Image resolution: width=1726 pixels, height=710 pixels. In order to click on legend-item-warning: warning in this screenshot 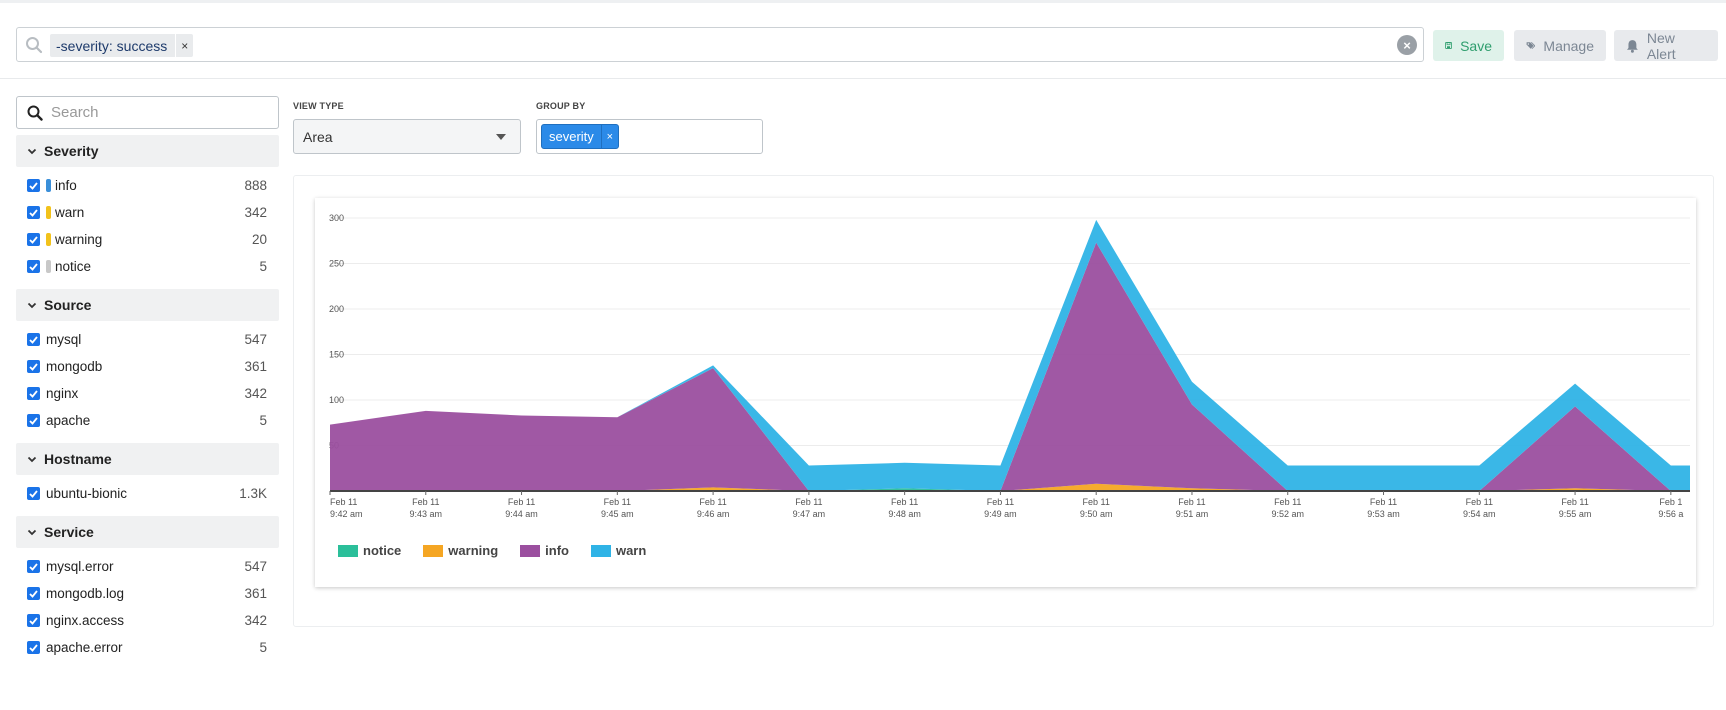, I will do `click(460, 550)`.